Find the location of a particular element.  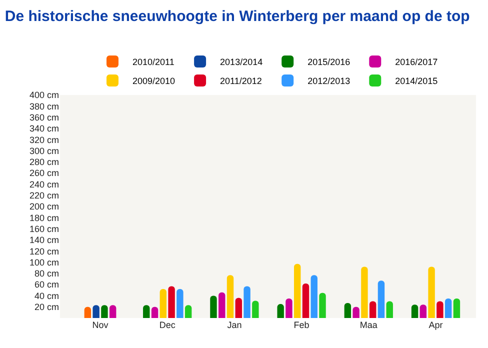

legend-label: 2010/2011 is located at coordinates (153, 62).